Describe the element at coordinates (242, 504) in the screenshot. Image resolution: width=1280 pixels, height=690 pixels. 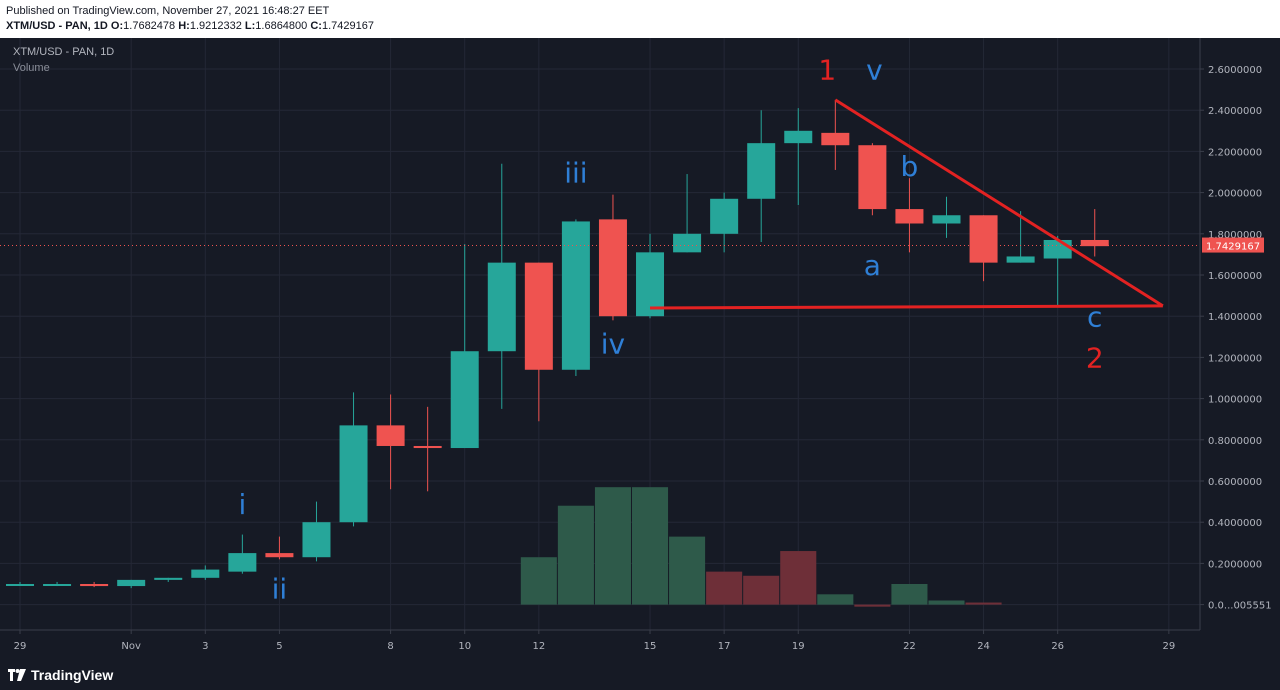
I see `wave-label-i: i` at that location.